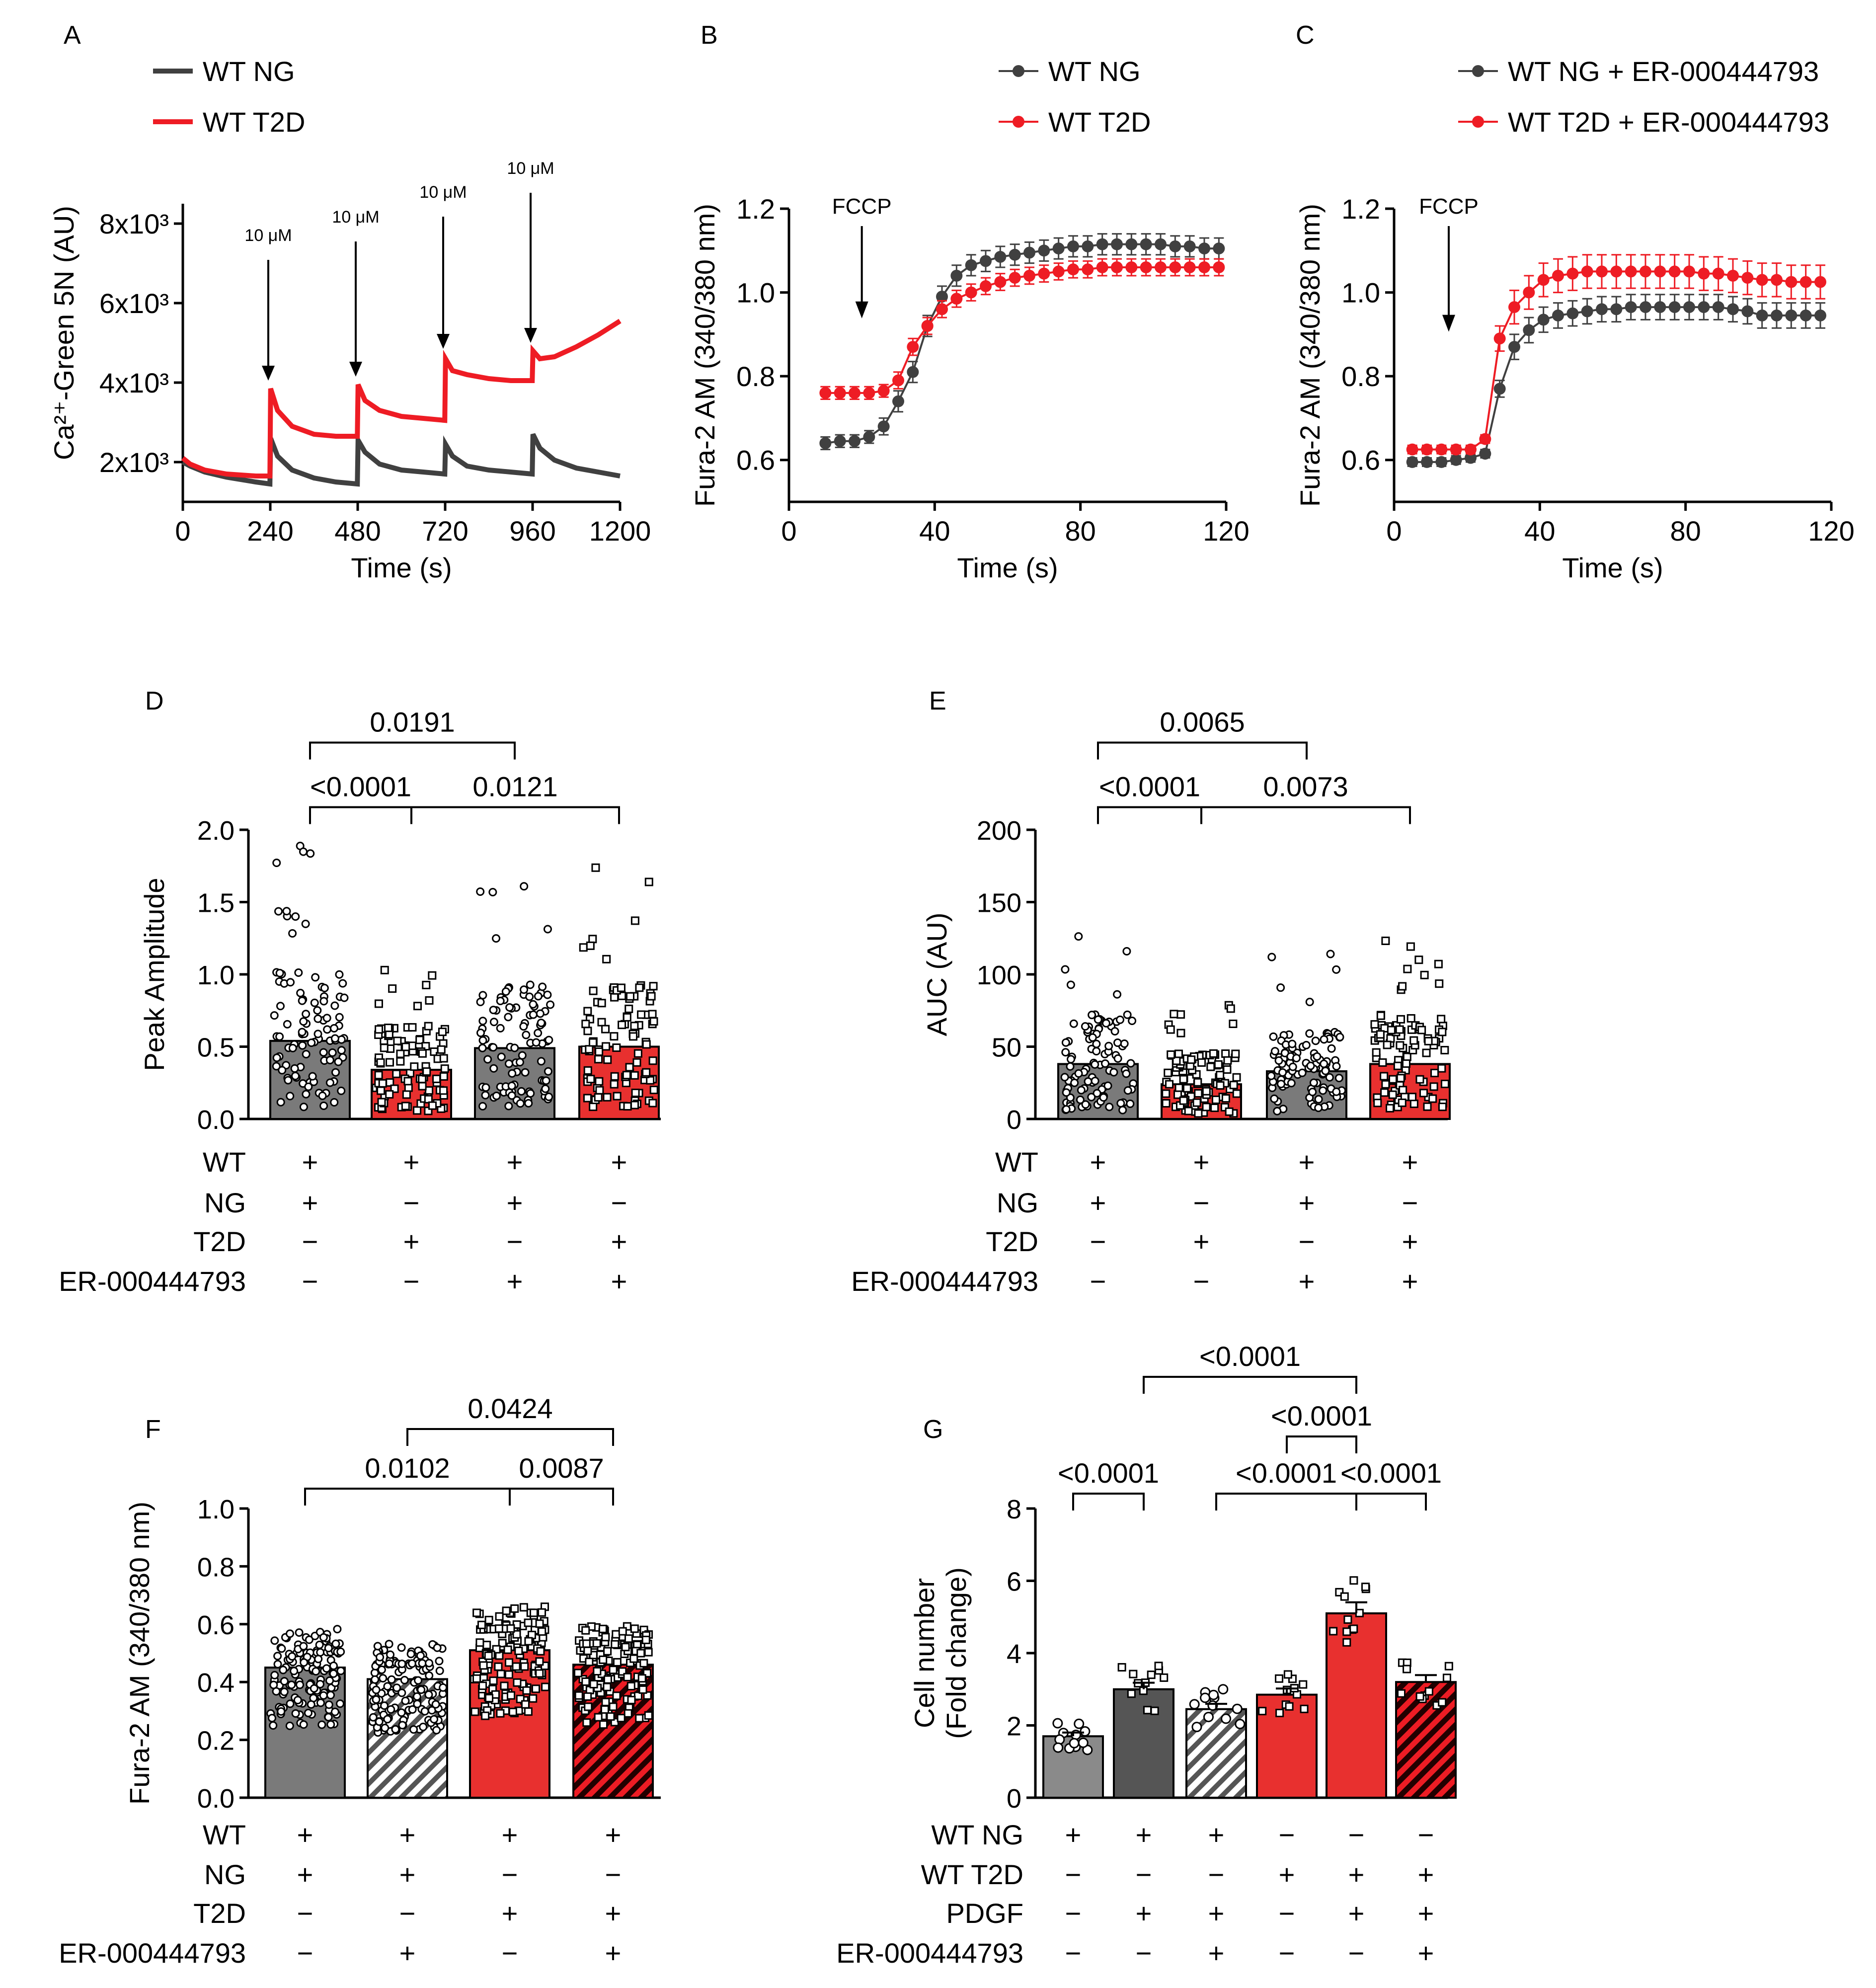 The width and height of the screenshot is (1876, 1988). What do you see at coordinates (620, 531) in the screenshot?
I see `x-tick-label: 1200` at bounding box center [620, 531].